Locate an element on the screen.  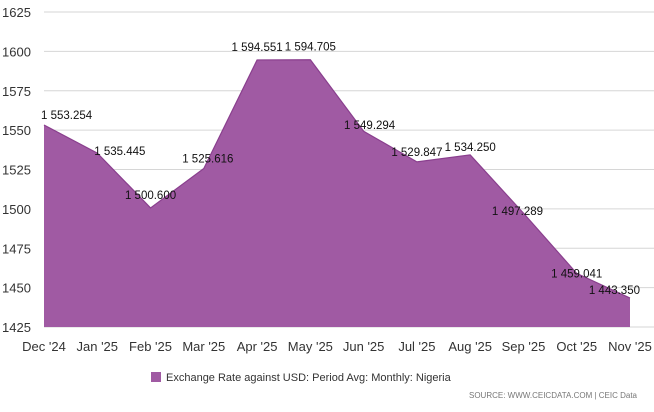
x-tick-label: Dec '24 is located at coordinates (44, 346).